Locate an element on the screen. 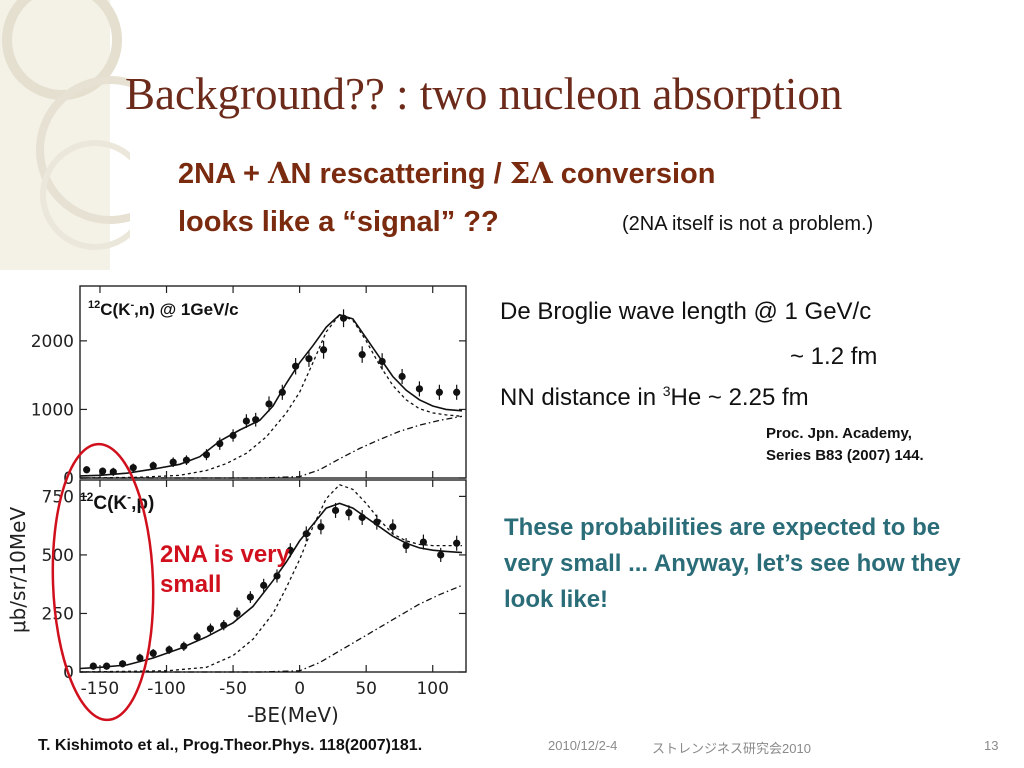 This screenshot has width=1024, height=768. nn-distance-sup: 3 is located at coordinates (666, 391).